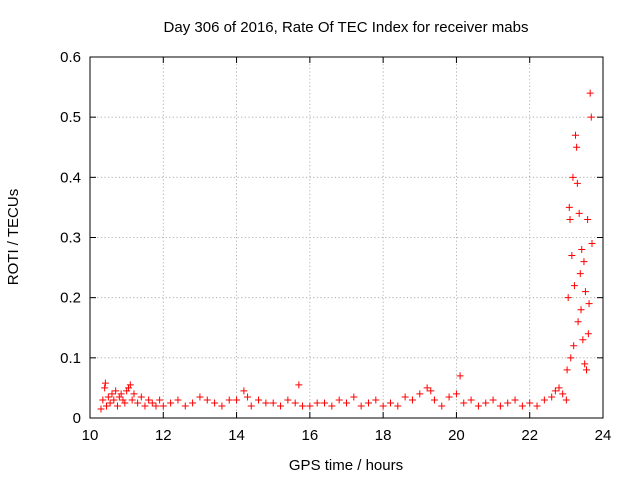  I want to click on y-tick-label: 0.4, so click(70, 177).